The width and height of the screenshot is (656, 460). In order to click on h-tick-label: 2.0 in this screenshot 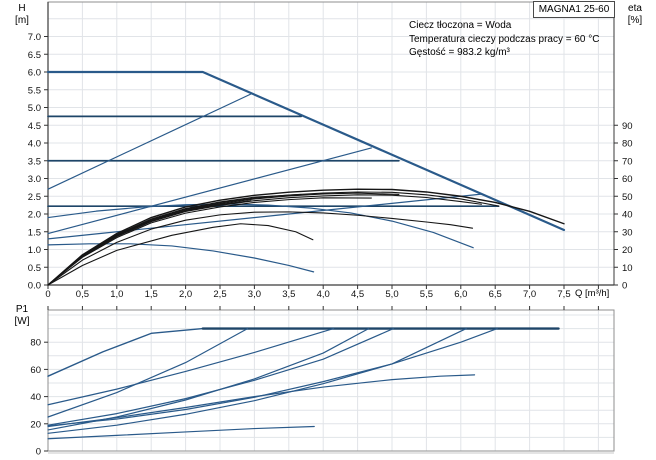, I will do `click(34, 215)`.